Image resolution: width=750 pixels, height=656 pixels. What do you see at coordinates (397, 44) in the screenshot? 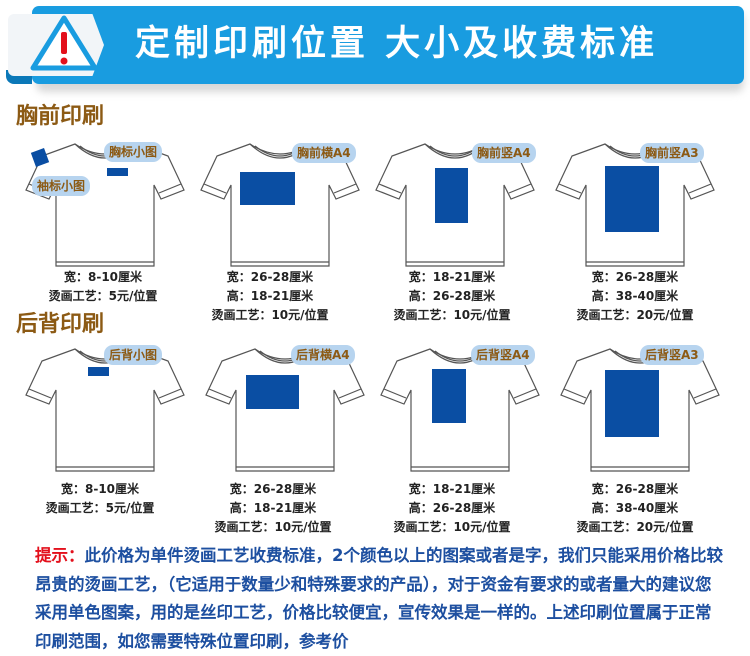
I see `page-title: 定制印刷位置 大小及收费标准` at bounding box center [397, 44].